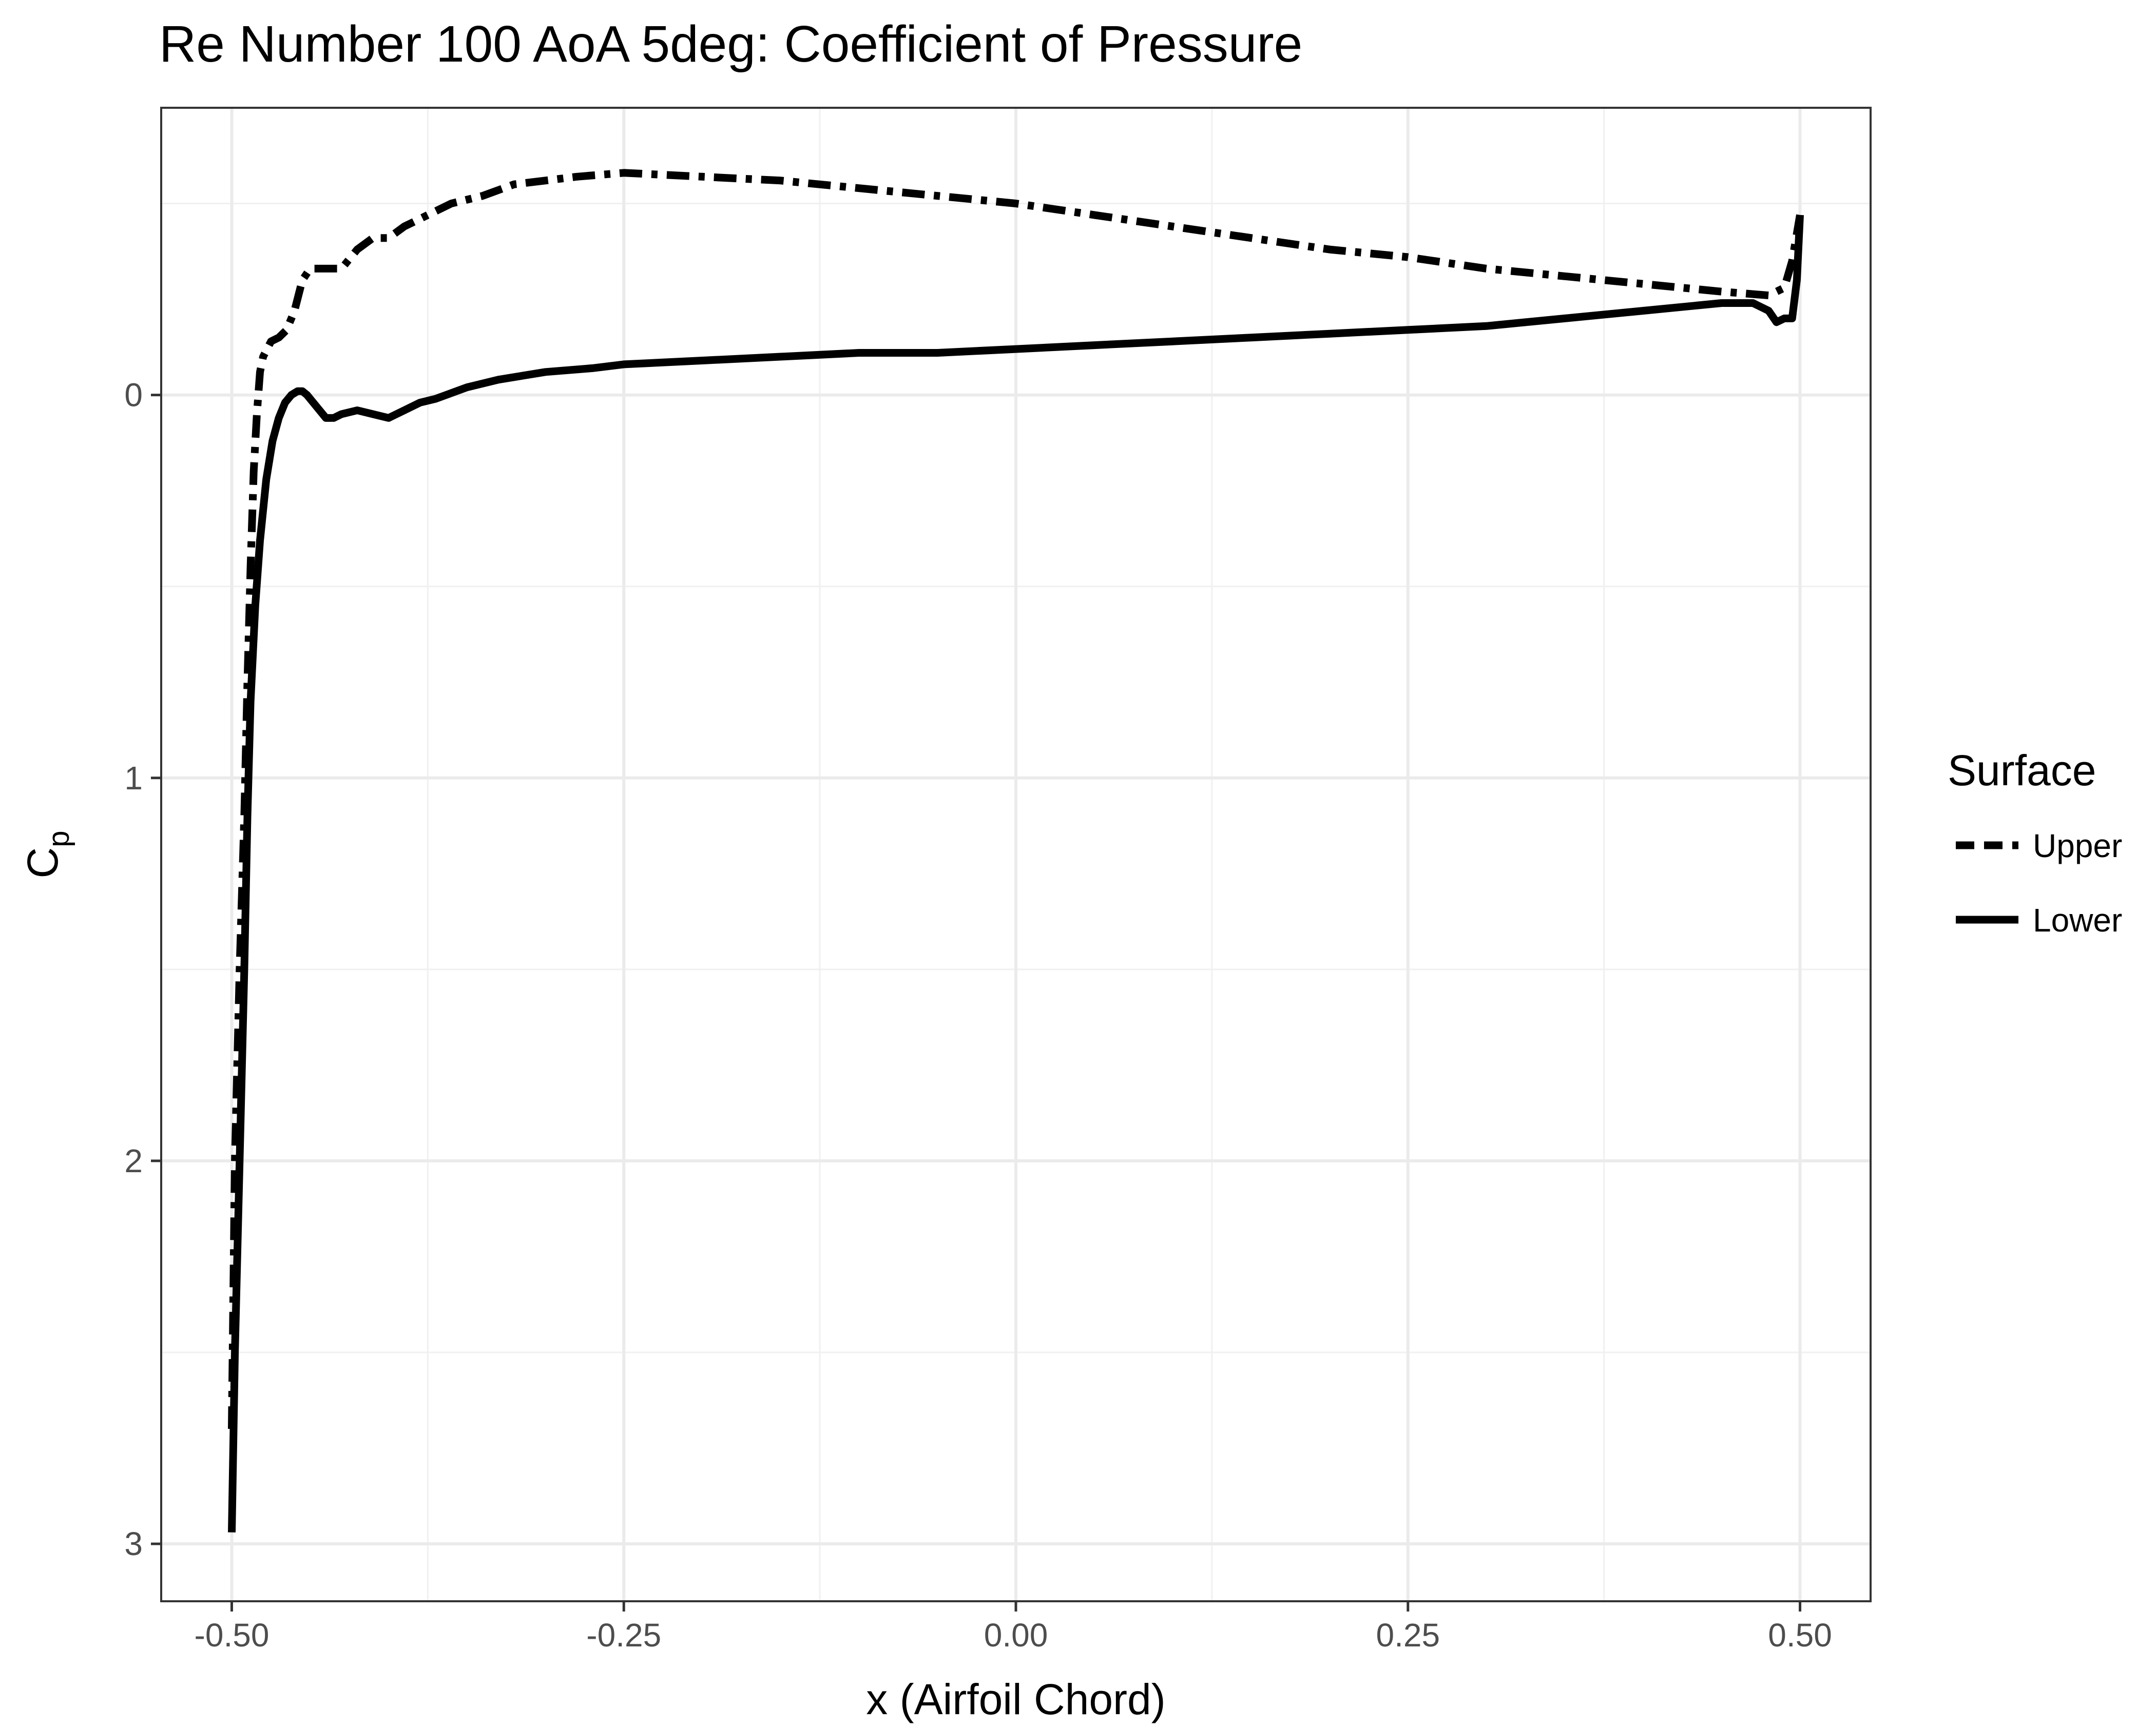 This screenshot has width=2156, height=1727. Describe the element at coordinates (1800, 1635) in the screenshot. I see `x-tick-label-4: 0.50` at that location.